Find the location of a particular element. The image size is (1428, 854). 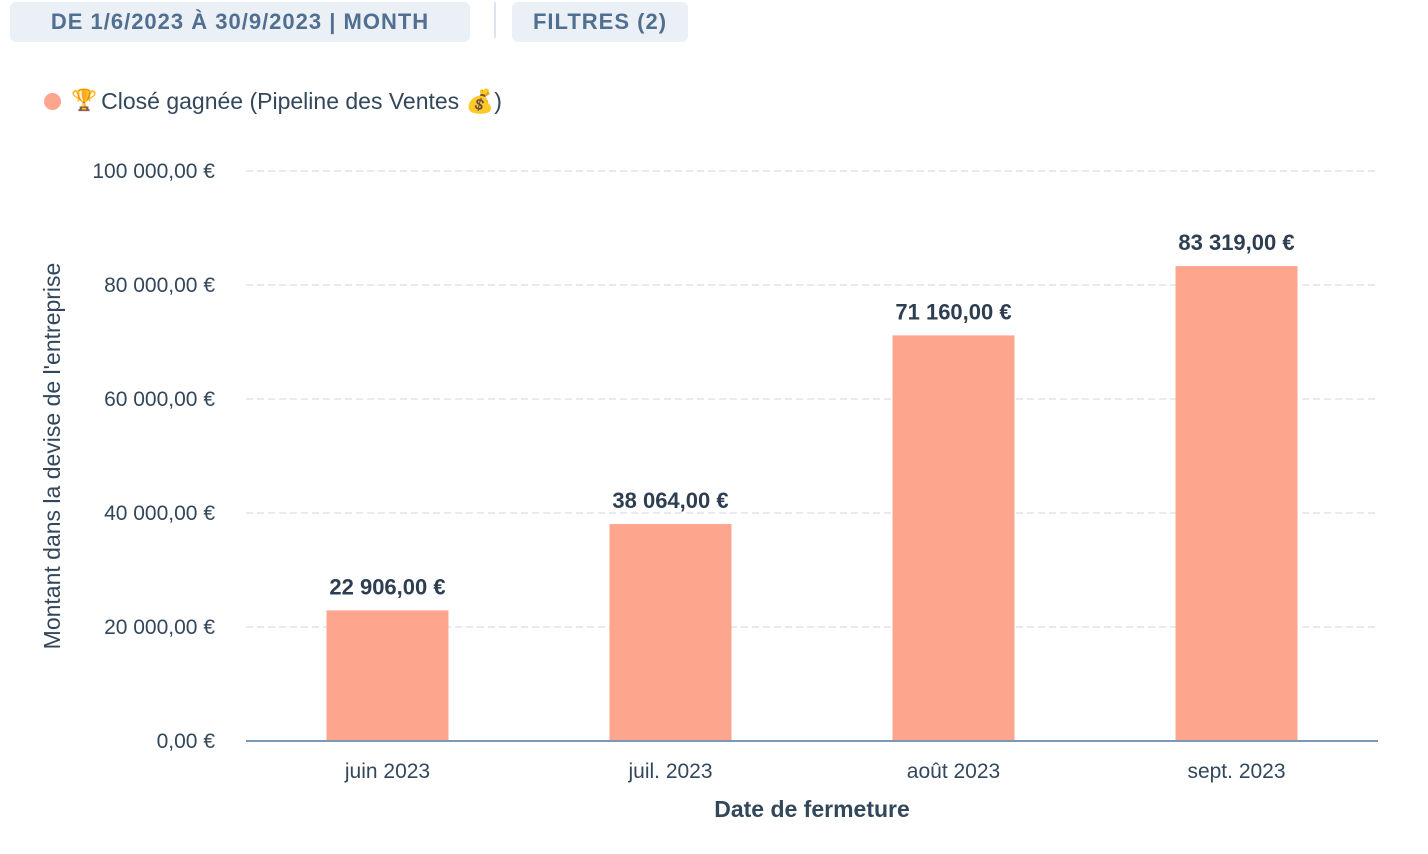

trophy-icon: 🏆 is located at coordinates (84, 100).